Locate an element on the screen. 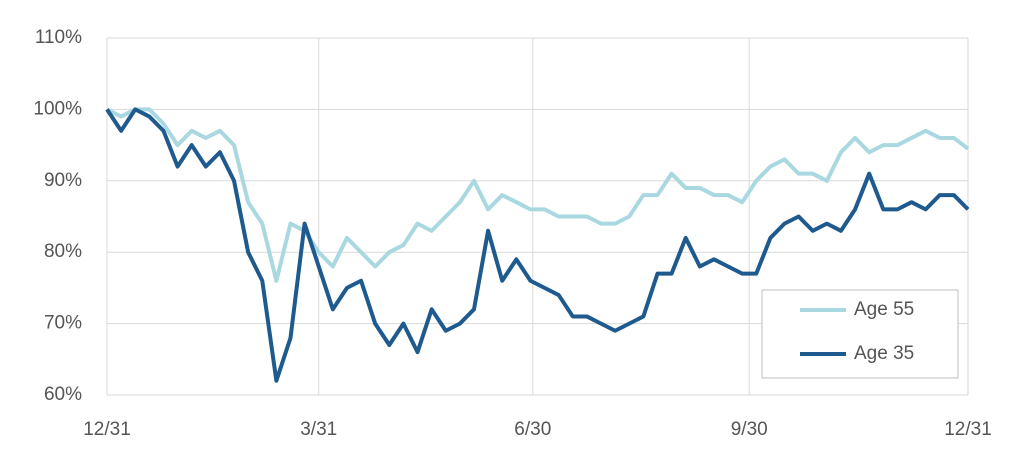  legend-label: Age 35 is located at coordinates (884, 353).